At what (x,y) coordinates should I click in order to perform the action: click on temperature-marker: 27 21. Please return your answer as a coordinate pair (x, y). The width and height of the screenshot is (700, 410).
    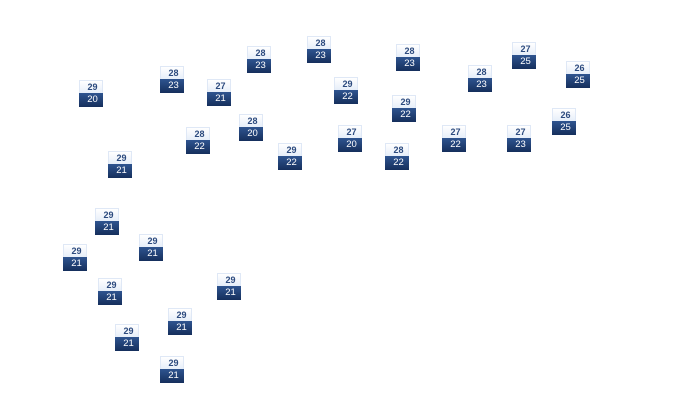
    Looking at the image, I should click on (219, 93).